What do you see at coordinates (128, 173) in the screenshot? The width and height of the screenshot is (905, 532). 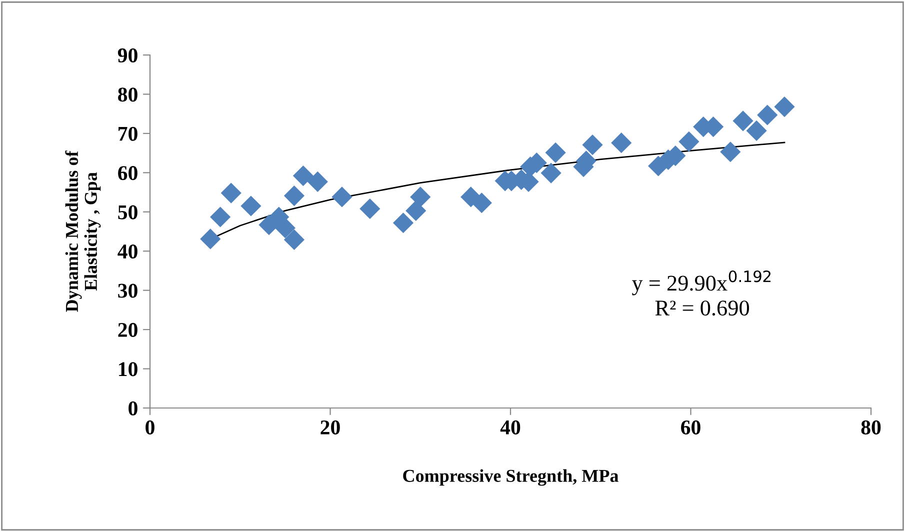 I see `y-tick-label: 60` at bounding box center [128, 173].